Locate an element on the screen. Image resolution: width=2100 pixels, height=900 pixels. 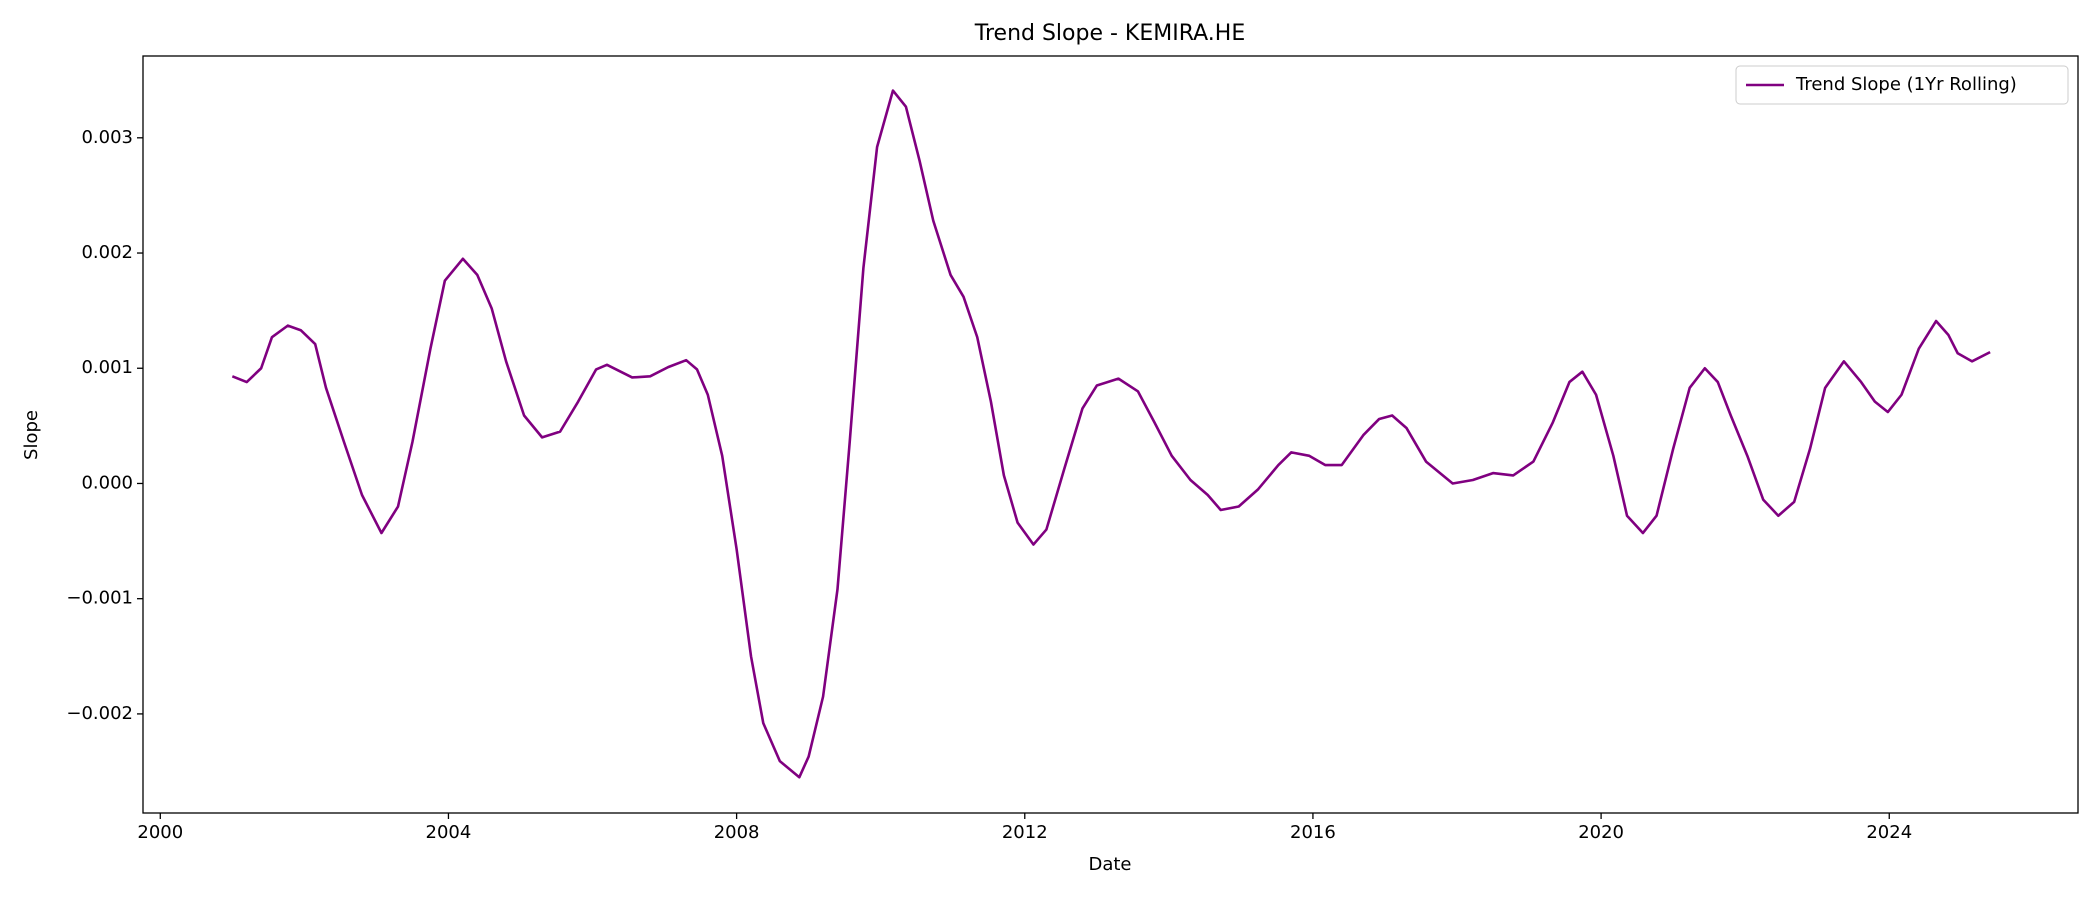
y-tick-label: 0.000 is located at coordinates (107, 482).